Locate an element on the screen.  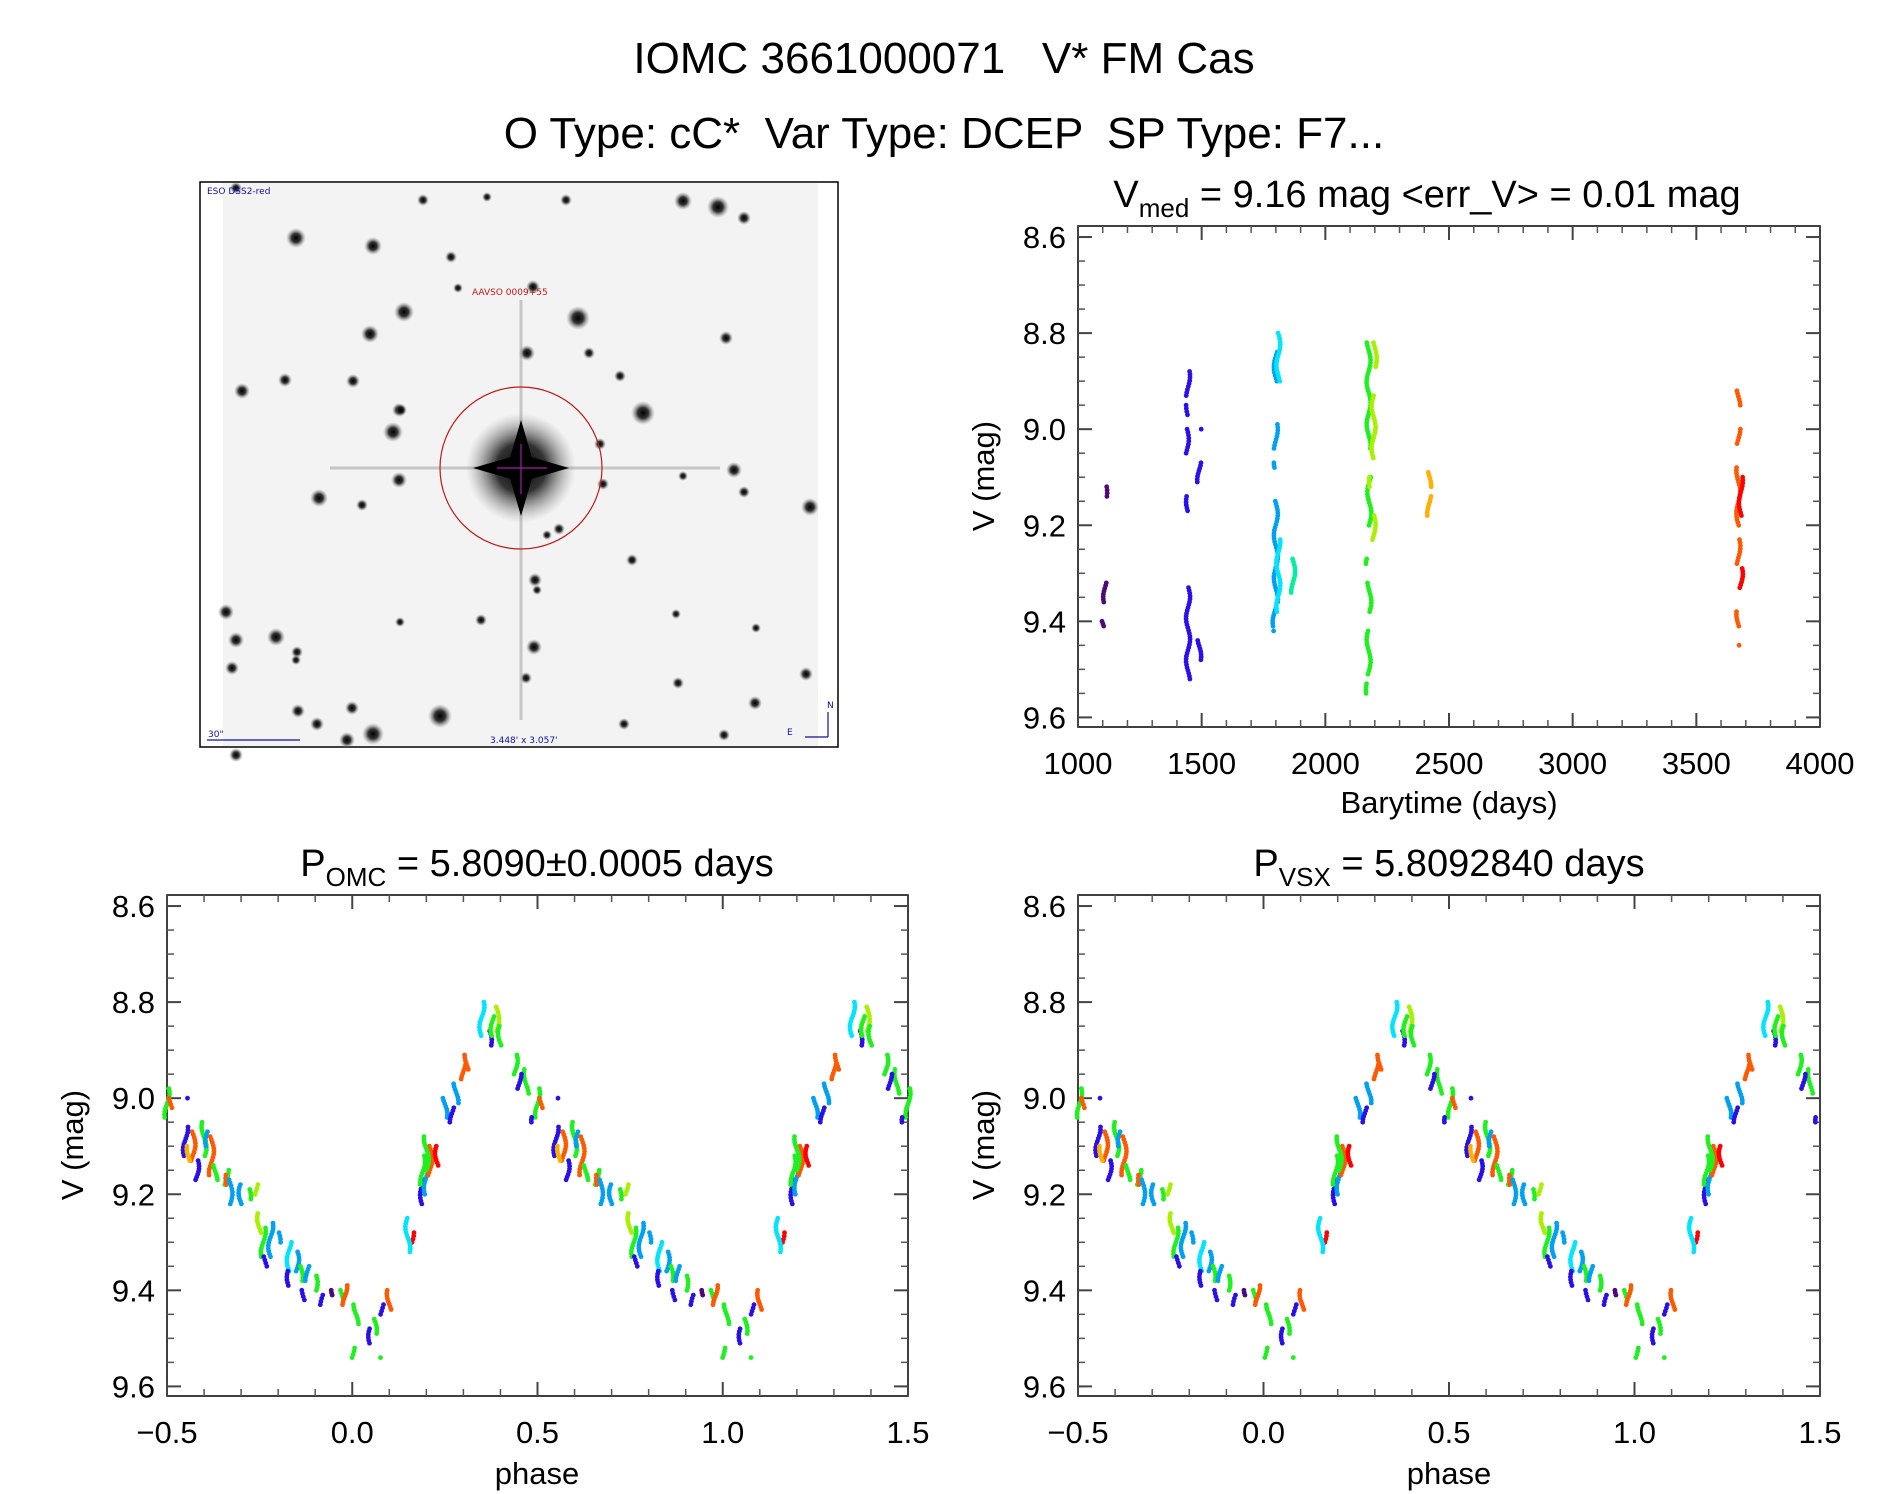
phase-vsx-title: PVSX = 5.8092840 days is located at coordinates (1448, 867).